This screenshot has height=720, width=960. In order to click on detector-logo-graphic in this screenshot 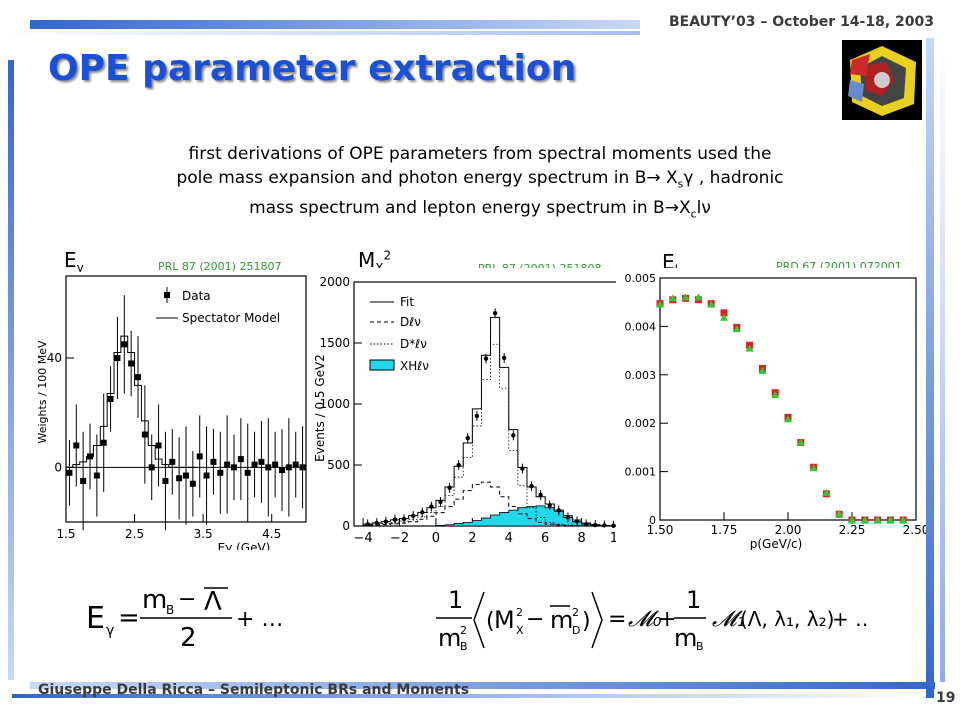, I will do `click(882, 80)`.